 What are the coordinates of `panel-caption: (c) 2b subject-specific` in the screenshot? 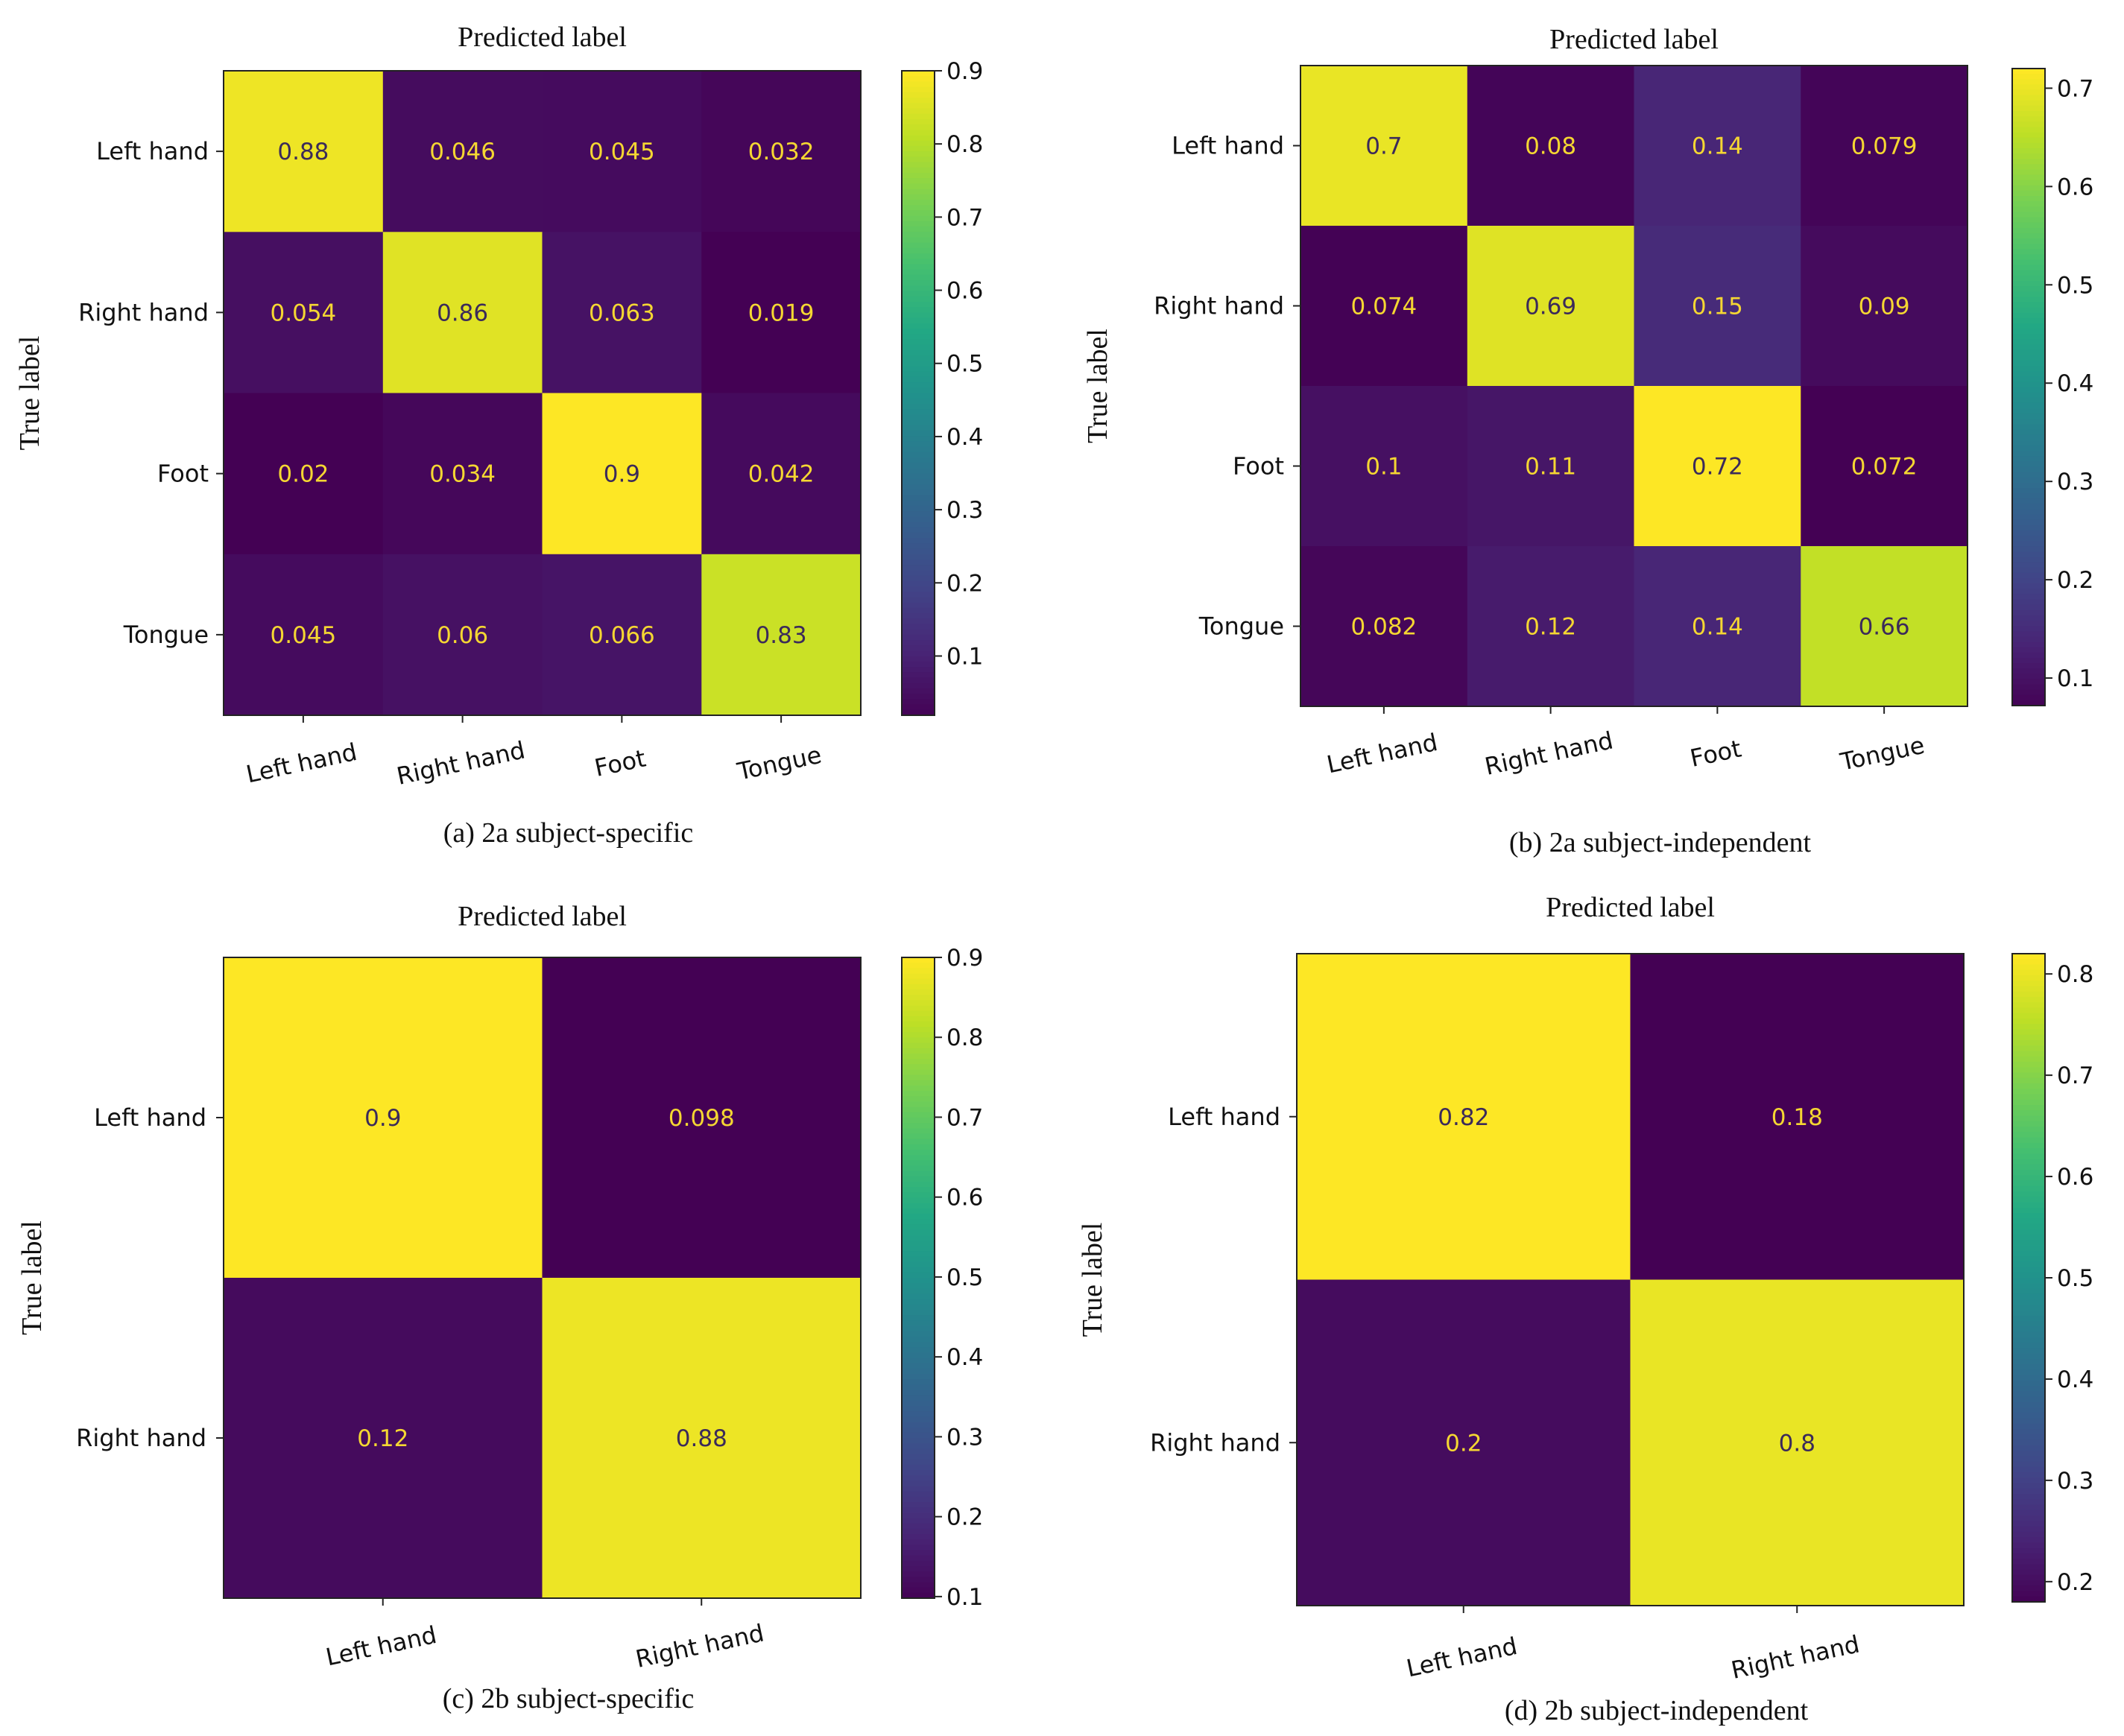 It's located at (569, 1698).